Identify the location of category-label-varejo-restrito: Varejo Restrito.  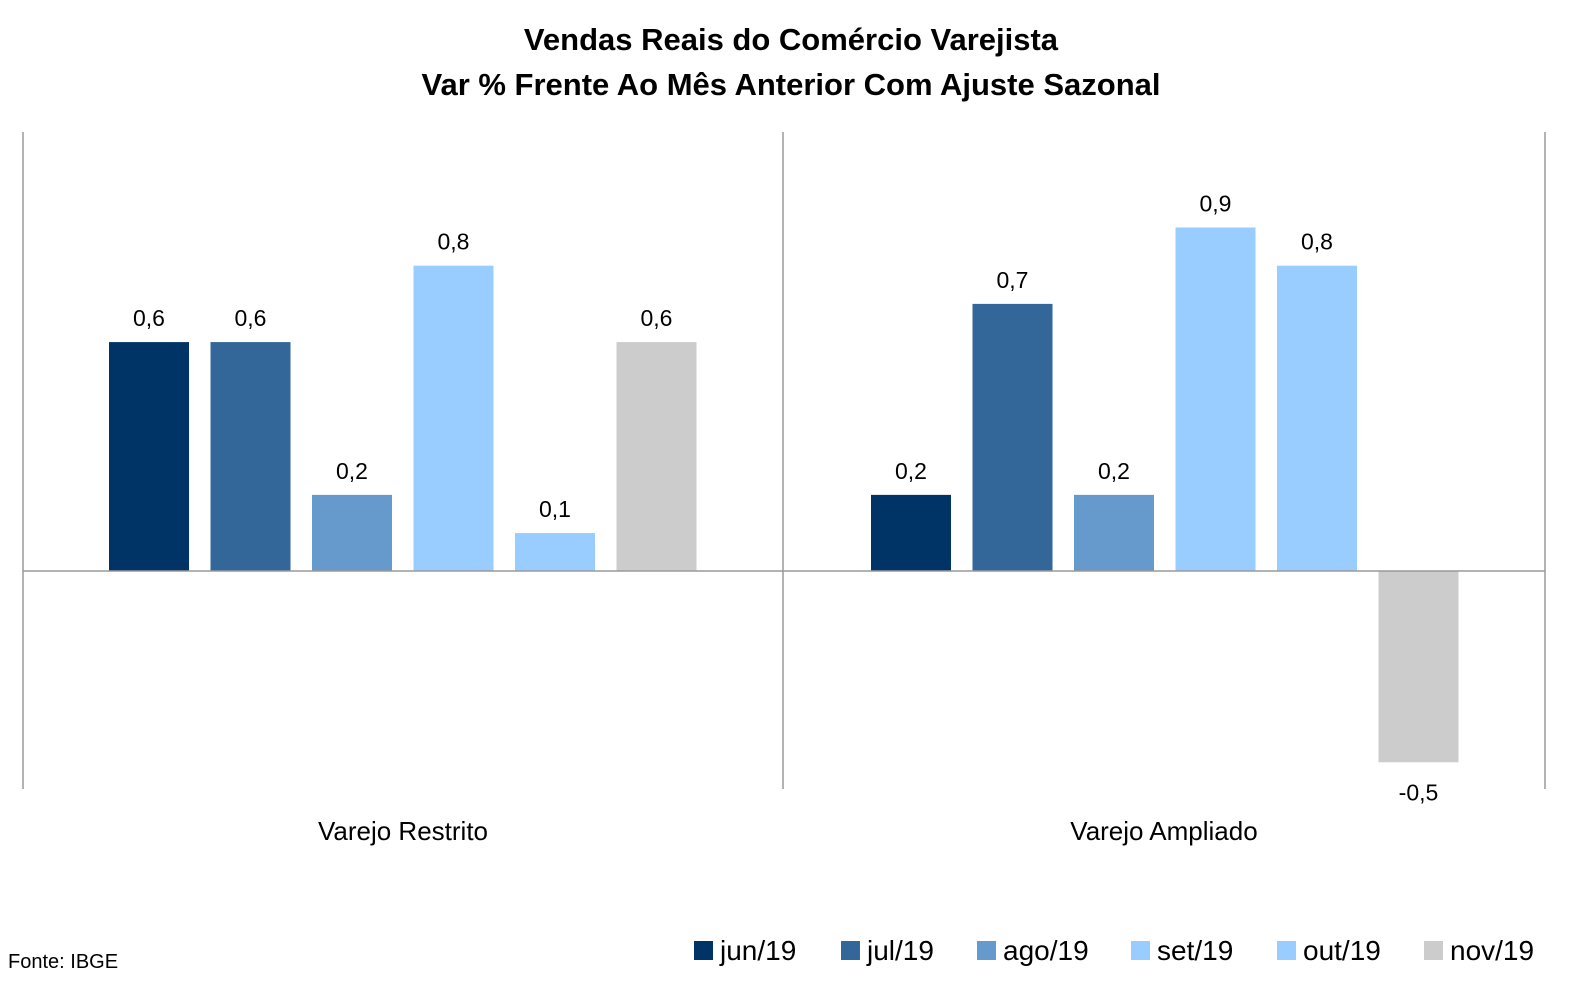
(403, 831).